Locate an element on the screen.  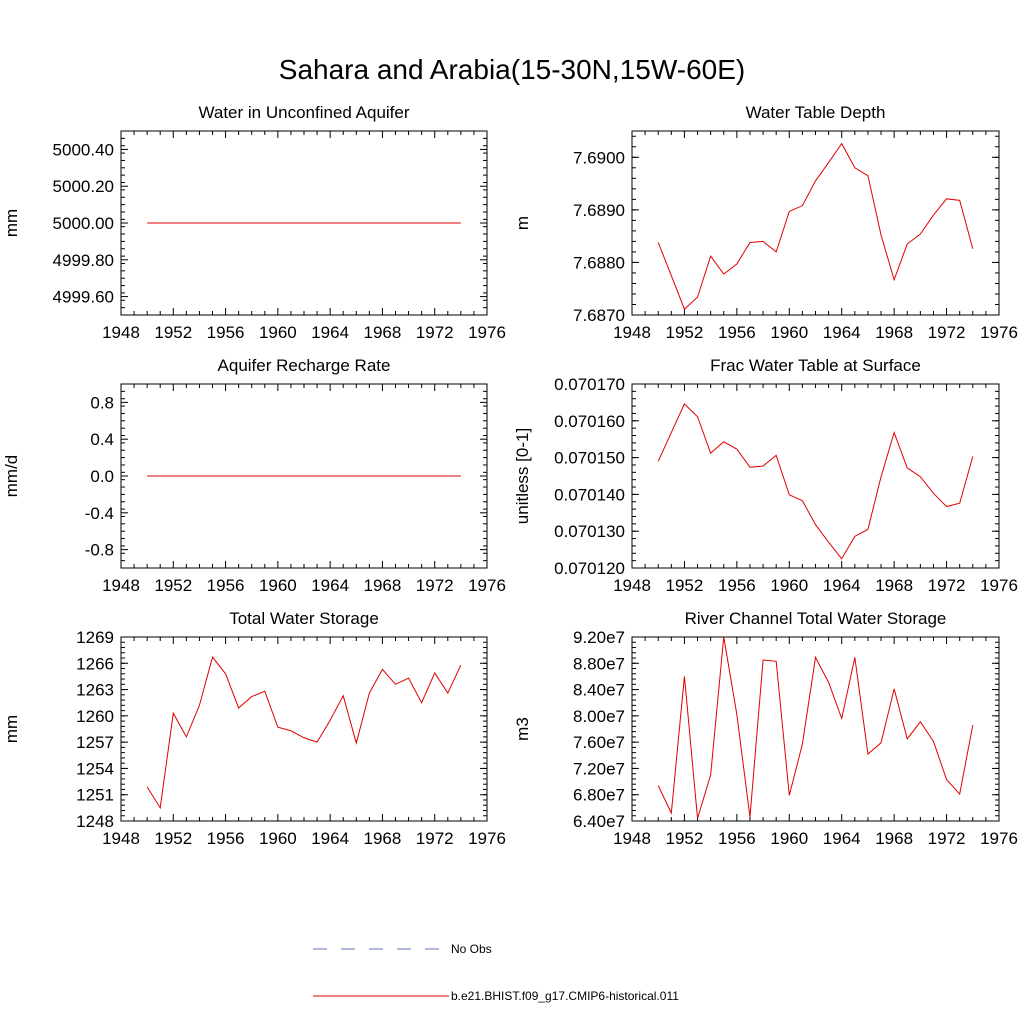
y-tick-label: 1269 is located at coordinates (95, 637).